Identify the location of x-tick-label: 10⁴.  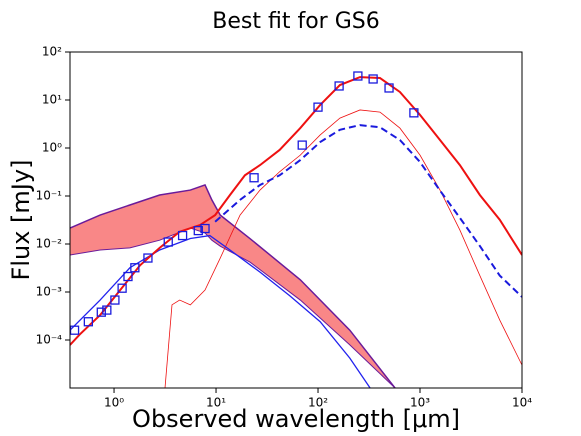
(522, 403).